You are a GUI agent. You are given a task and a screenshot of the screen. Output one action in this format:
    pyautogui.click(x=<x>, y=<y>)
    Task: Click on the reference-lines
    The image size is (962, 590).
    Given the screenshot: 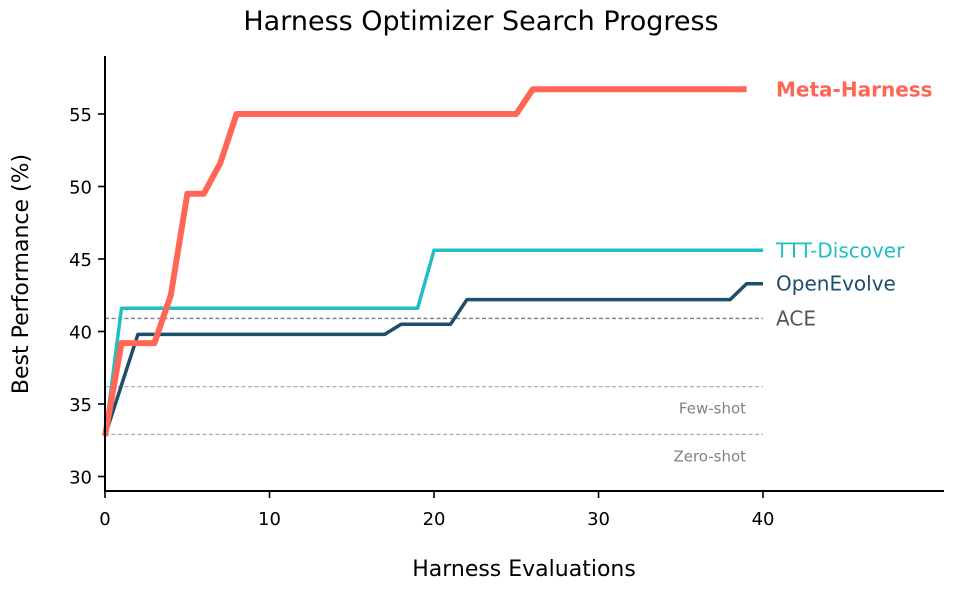 What is the action you would take?
    pyautogui.click(x=434, y=376)
    